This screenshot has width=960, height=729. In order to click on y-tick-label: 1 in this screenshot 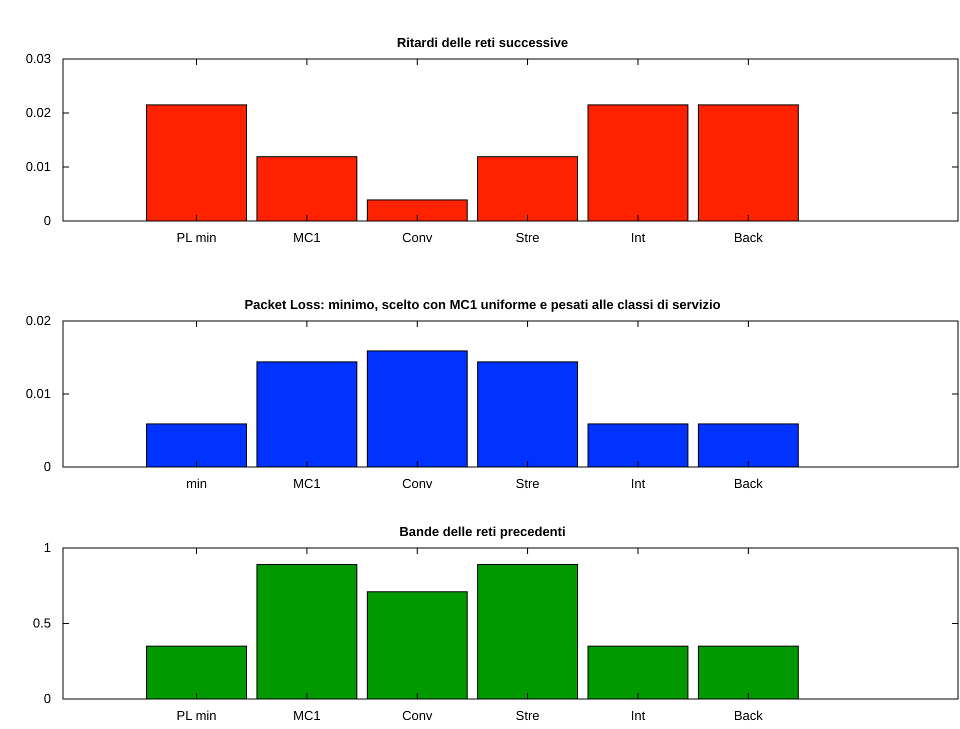, I will do `click(47, 548)`.